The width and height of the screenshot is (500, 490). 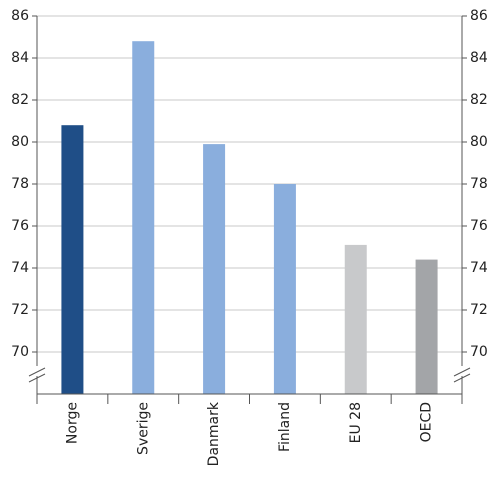 I want to click on y-tick-label: 76, so click(x=20, y=226).